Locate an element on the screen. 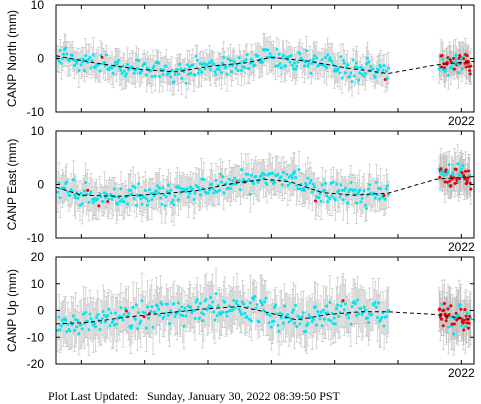 Image resolution: width=481 pixels, height=404 pixels. y-tick-label: 0 is located at coordinates (40, 59).